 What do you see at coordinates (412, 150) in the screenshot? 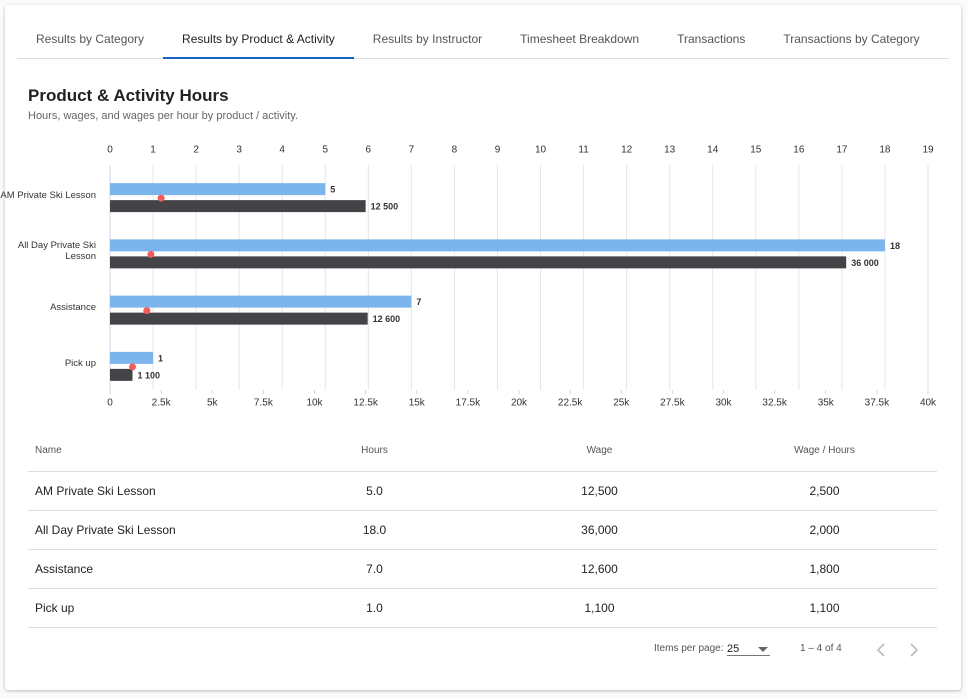
I see `x-tick-label: 7` at bounding box center [412, 150].